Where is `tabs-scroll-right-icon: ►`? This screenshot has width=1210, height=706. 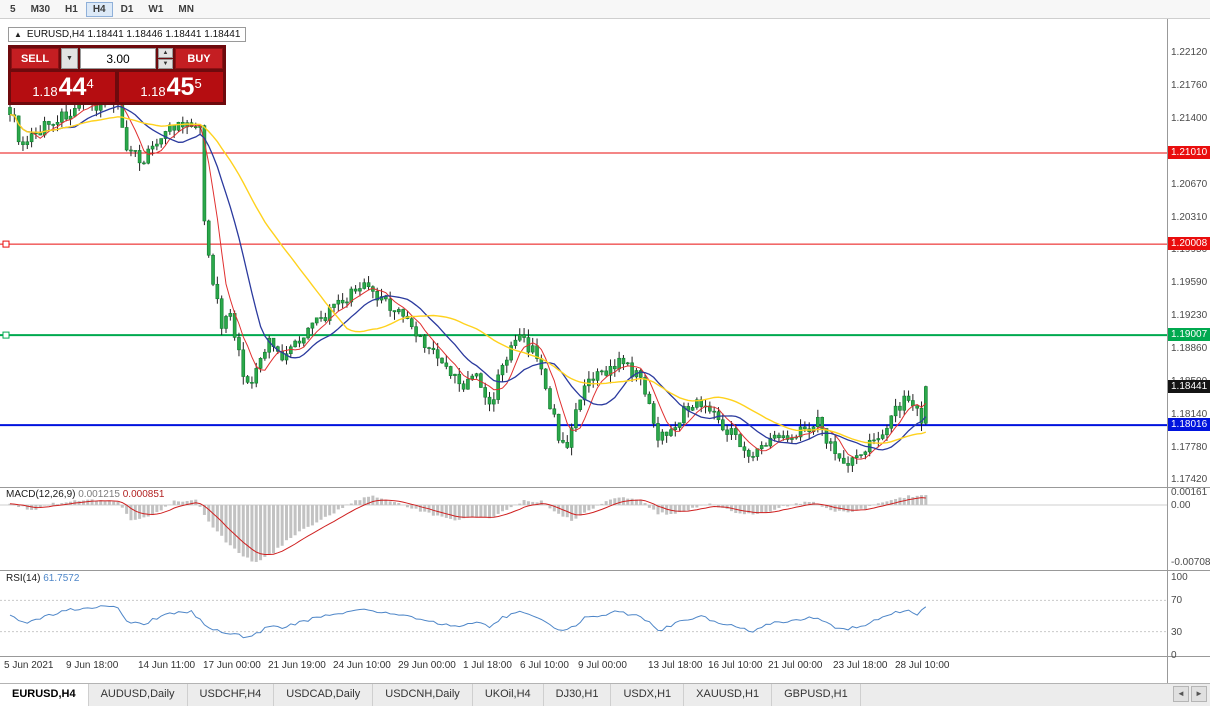 tabs-scroll-right-icon: ► is located at coordinates (1199, 694).